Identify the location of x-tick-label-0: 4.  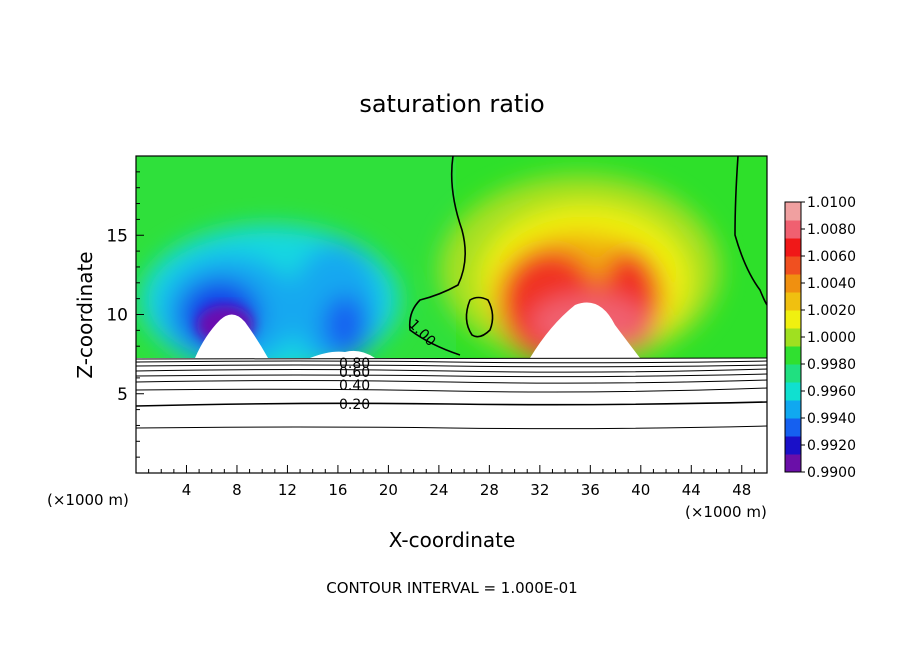
(187, 490).